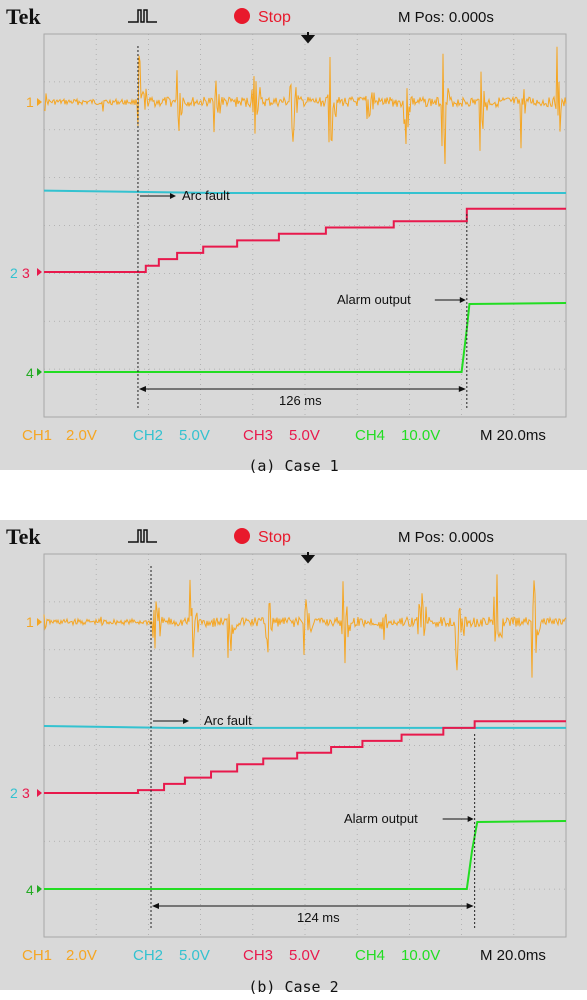 This screenshot has width=587, height=1000. I want to click on caption-b: (b) Case 2, so click(293, 987).